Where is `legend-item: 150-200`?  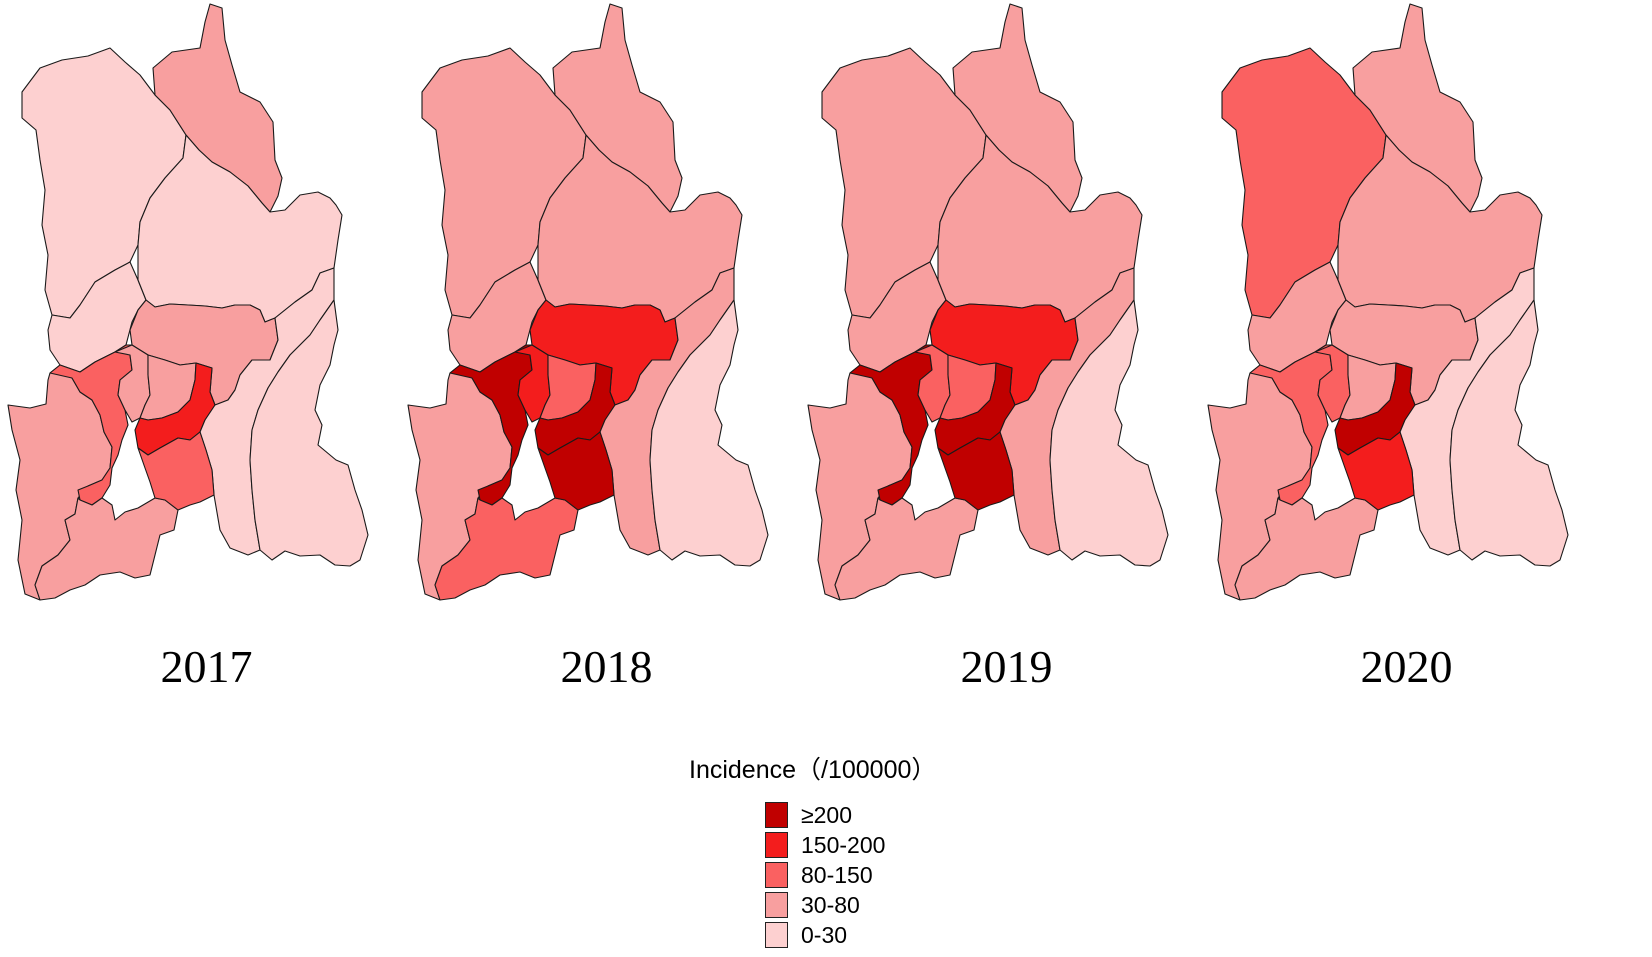 legend-item: 150-200 is located at coordinates (850, 845).